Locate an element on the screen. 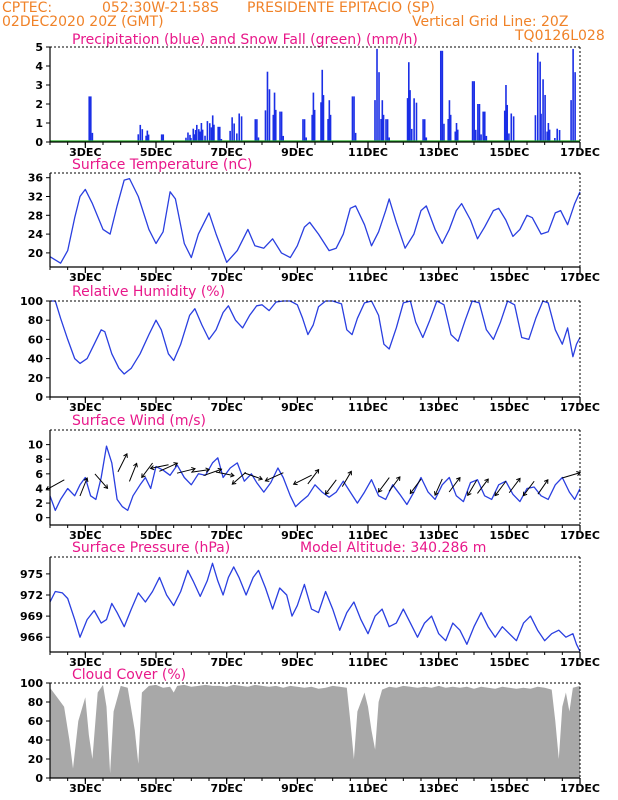  pres-x-tick-label: 5DEC is located at coordinates (156, 662).